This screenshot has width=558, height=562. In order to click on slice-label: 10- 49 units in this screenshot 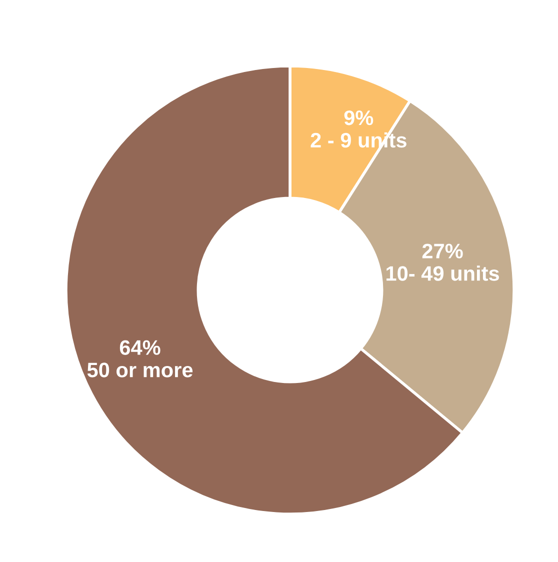, I will do `click(442, 273)`.